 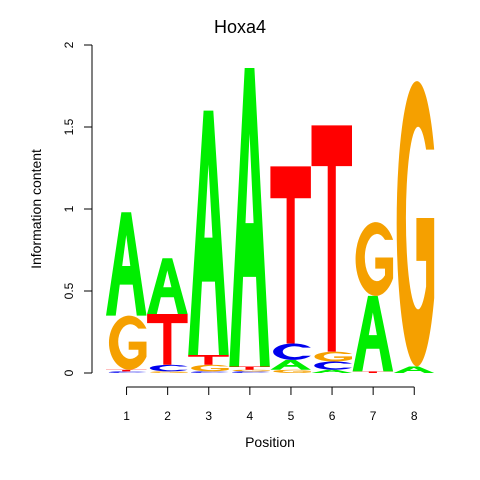 What do you see at coordinates (331, 238) in the screenshot?
I see `logo-letter-t-pos6` at bounding box center [331, 238].